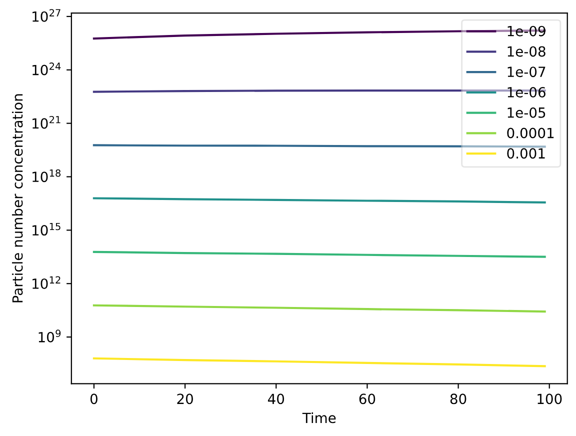  I want to click on x-tick-label: 40, so click(276, 399).